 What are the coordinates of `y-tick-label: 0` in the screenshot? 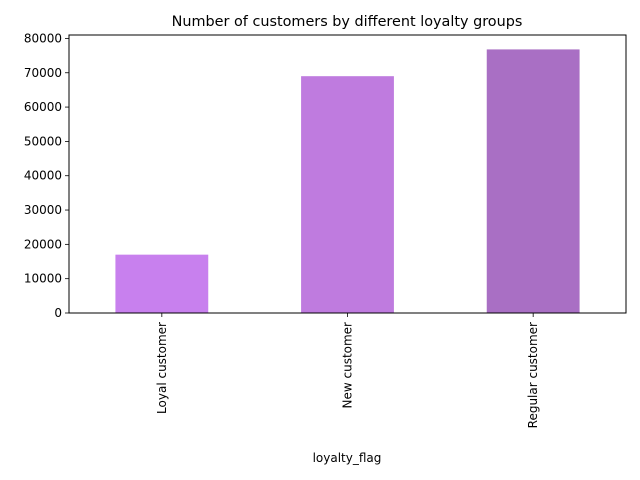 It's located at (58, 313).